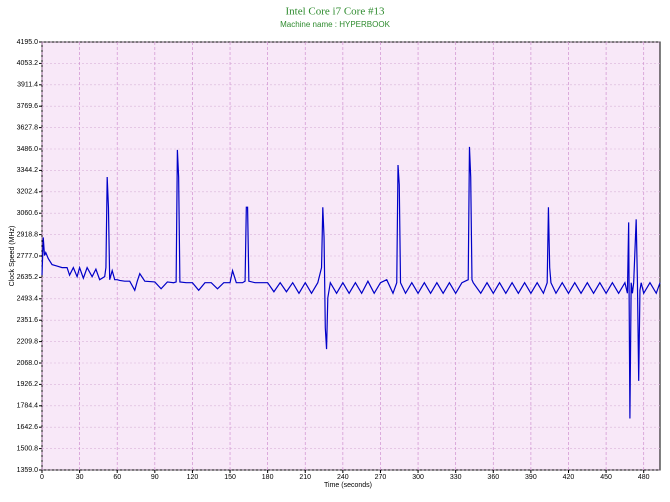 Image resolution: width=670 pixels, height=502 pixels. Describe the element at coordinates (305, 477) in the screenshot. I see `x-tick-label: 210` at that location.